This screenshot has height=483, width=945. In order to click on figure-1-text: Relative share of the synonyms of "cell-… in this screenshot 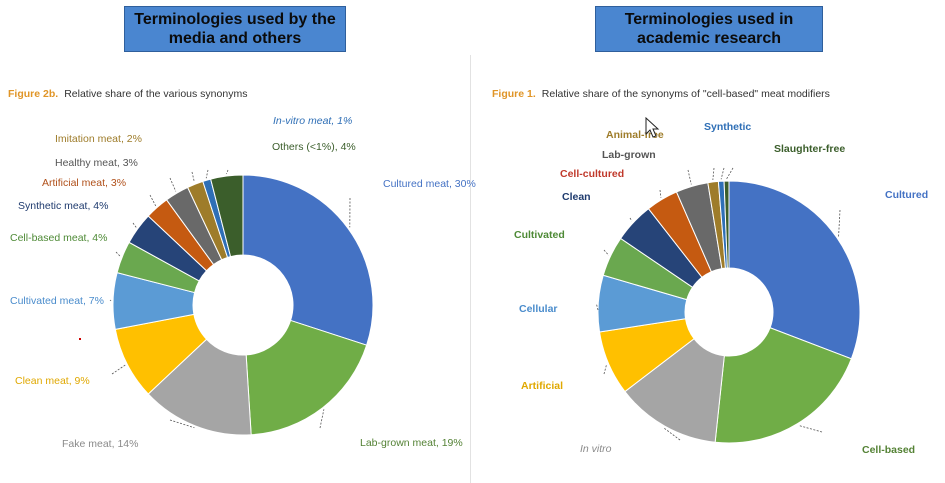, I will do `click(685, 94)`.